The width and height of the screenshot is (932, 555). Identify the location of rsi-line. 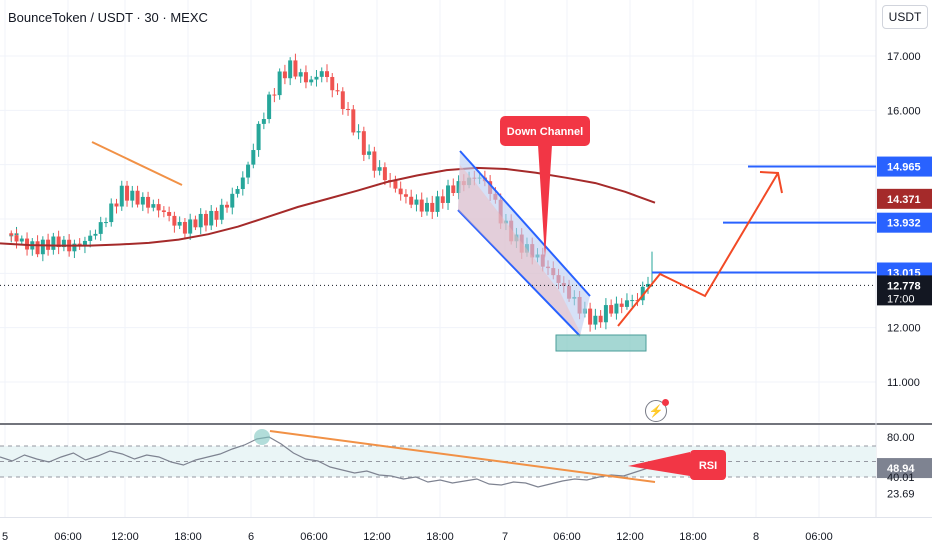
(324, 462).